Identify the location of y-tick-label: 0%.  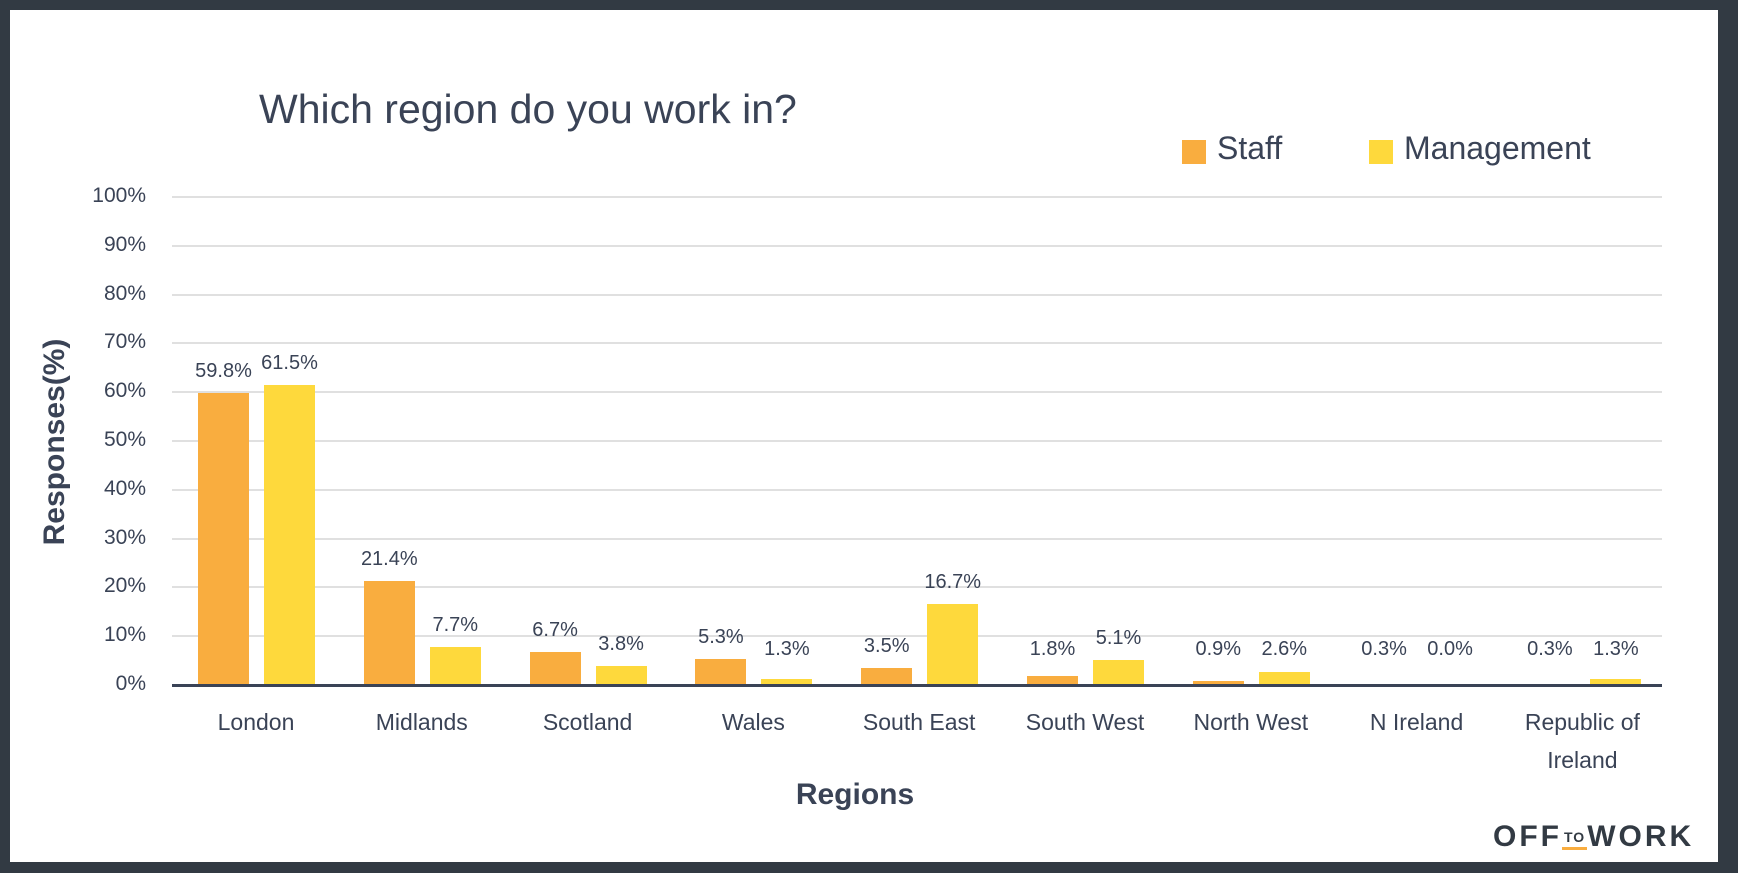
(130, 683).